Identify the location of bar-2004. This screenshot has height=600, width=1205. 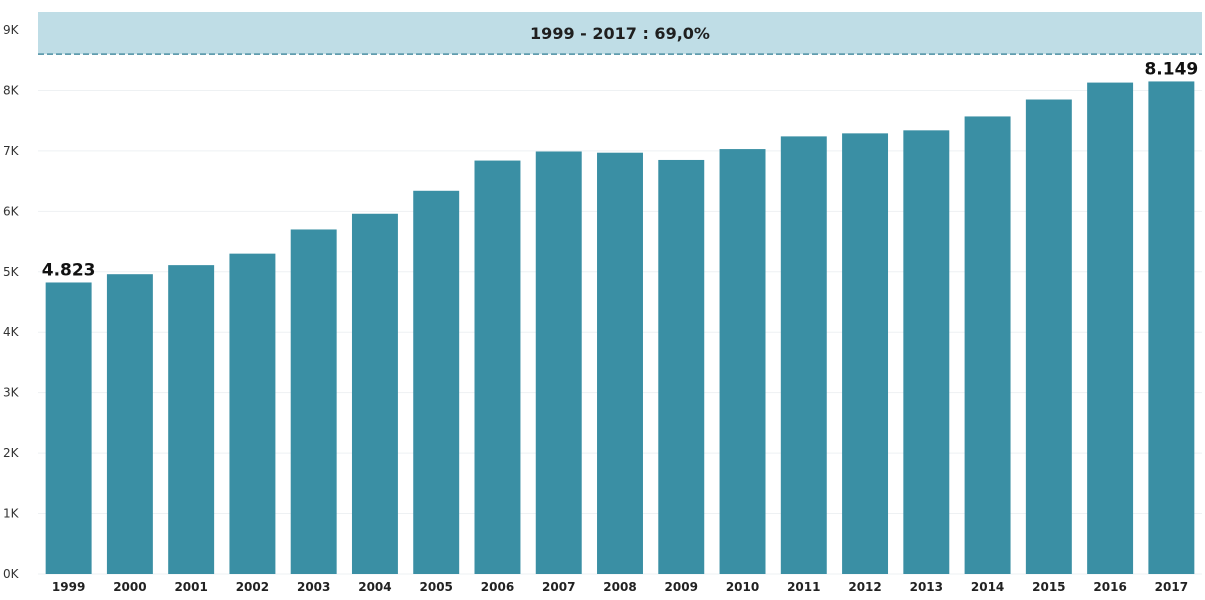
(374, 394).